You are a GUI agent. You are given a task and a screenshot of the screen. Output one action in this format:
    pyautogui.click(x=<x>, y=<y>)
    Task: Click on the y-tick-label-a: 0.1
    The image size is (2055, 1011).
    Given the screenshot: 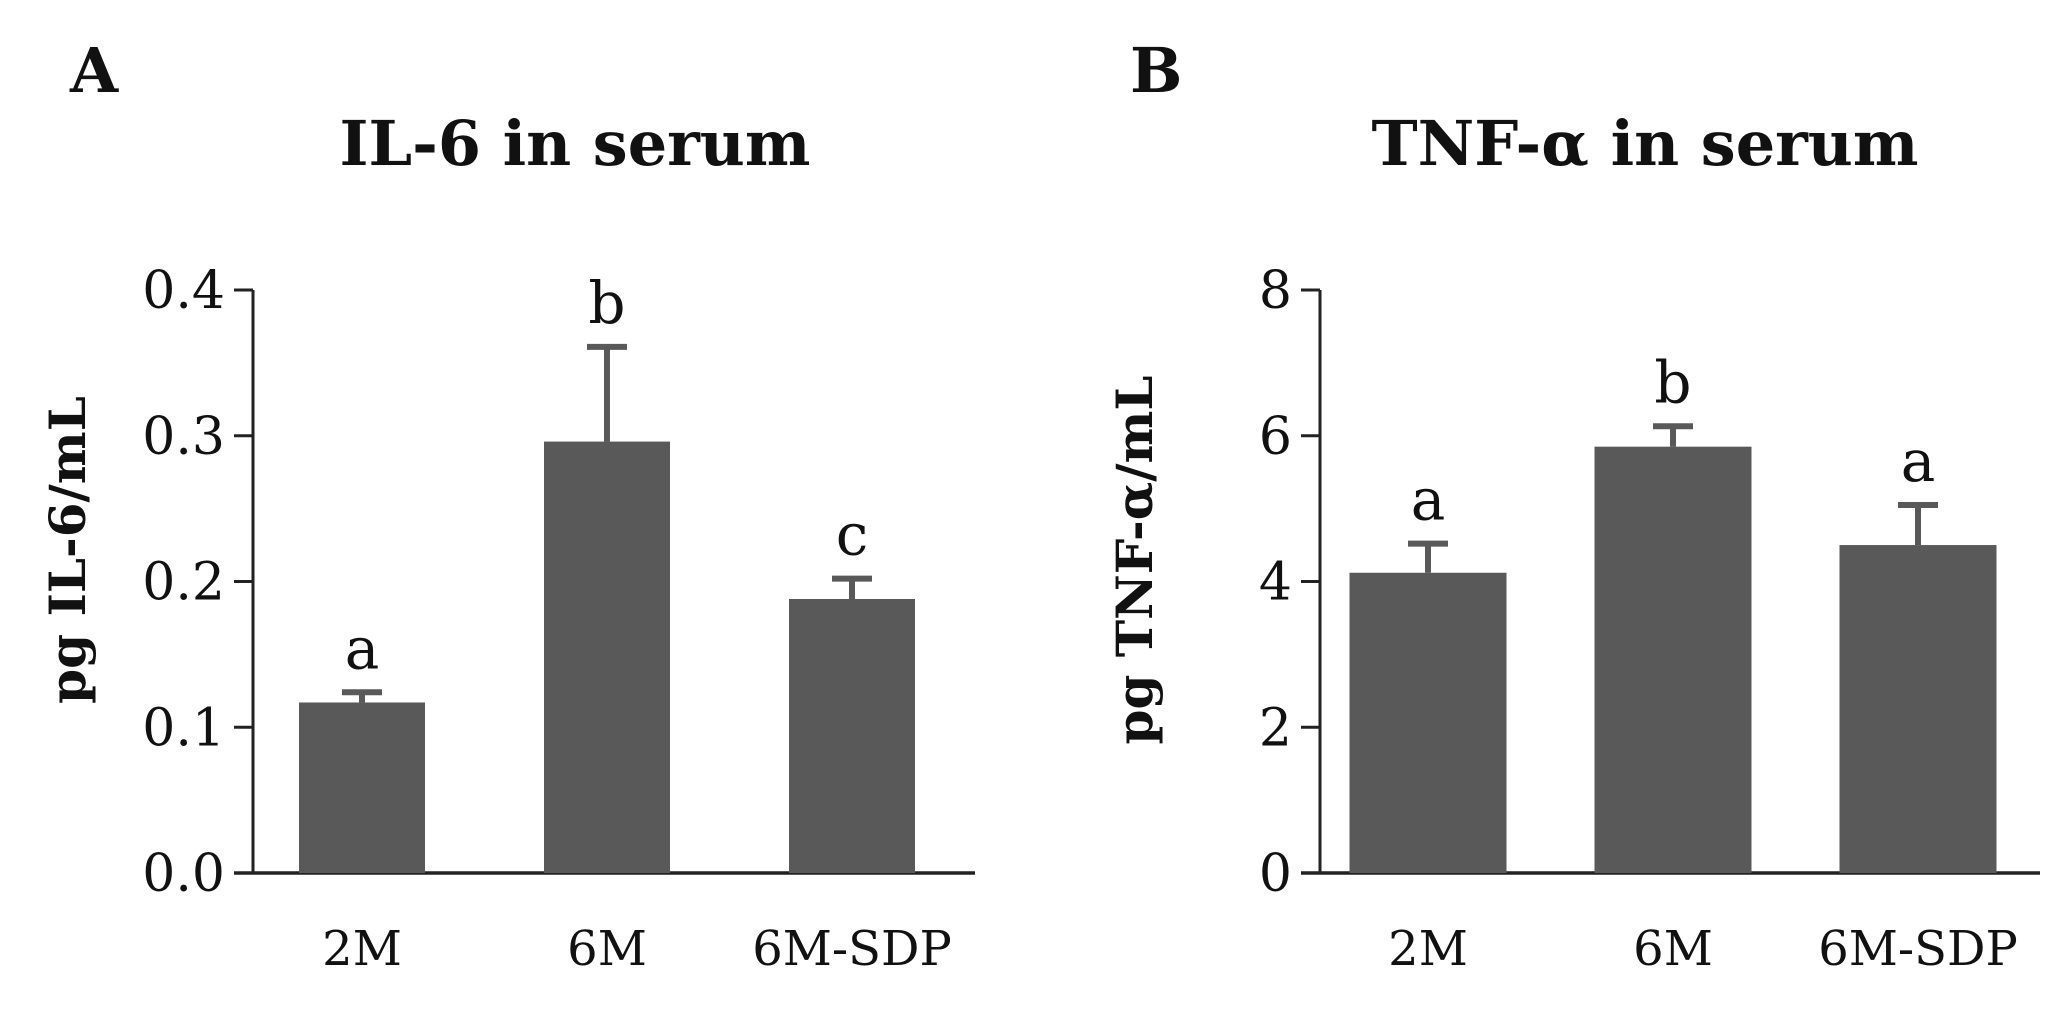 What is the action you would take?
    pyautogui.click(x=183, y=728)
    